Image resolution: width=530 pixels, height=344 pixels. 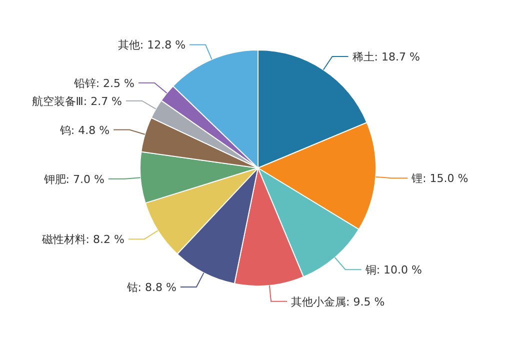 I want to click on slice-label: 其他: 12.8 %, so click(x=152, y=45).